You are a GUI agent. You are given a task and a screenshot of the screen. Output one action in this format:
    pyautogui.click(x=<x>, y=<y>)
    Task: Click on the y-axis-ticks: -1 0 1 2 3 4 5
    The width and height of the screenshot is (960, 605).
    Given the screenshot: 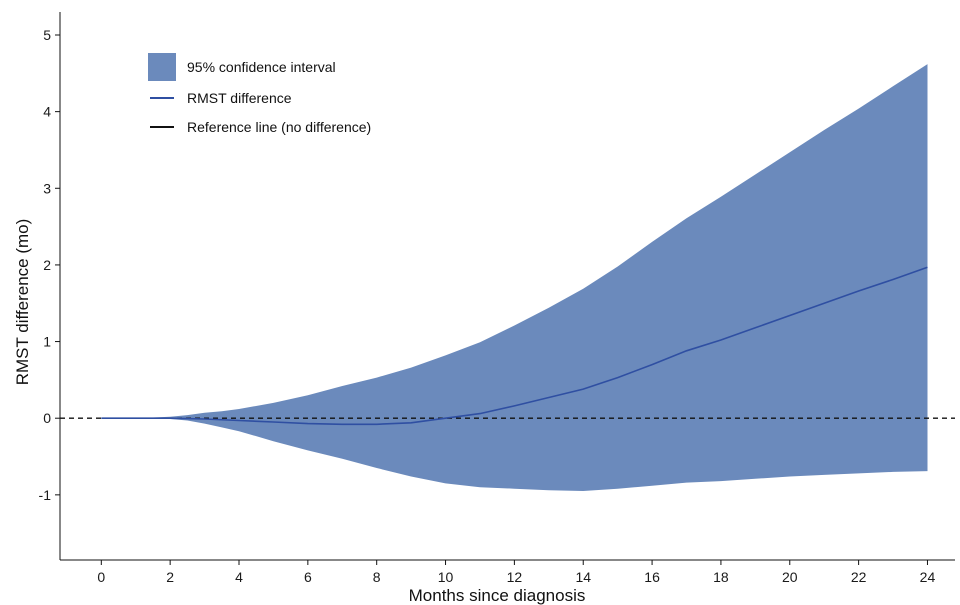 What is the action you would take?
    pyautogui.click(x=49, y=265)
    